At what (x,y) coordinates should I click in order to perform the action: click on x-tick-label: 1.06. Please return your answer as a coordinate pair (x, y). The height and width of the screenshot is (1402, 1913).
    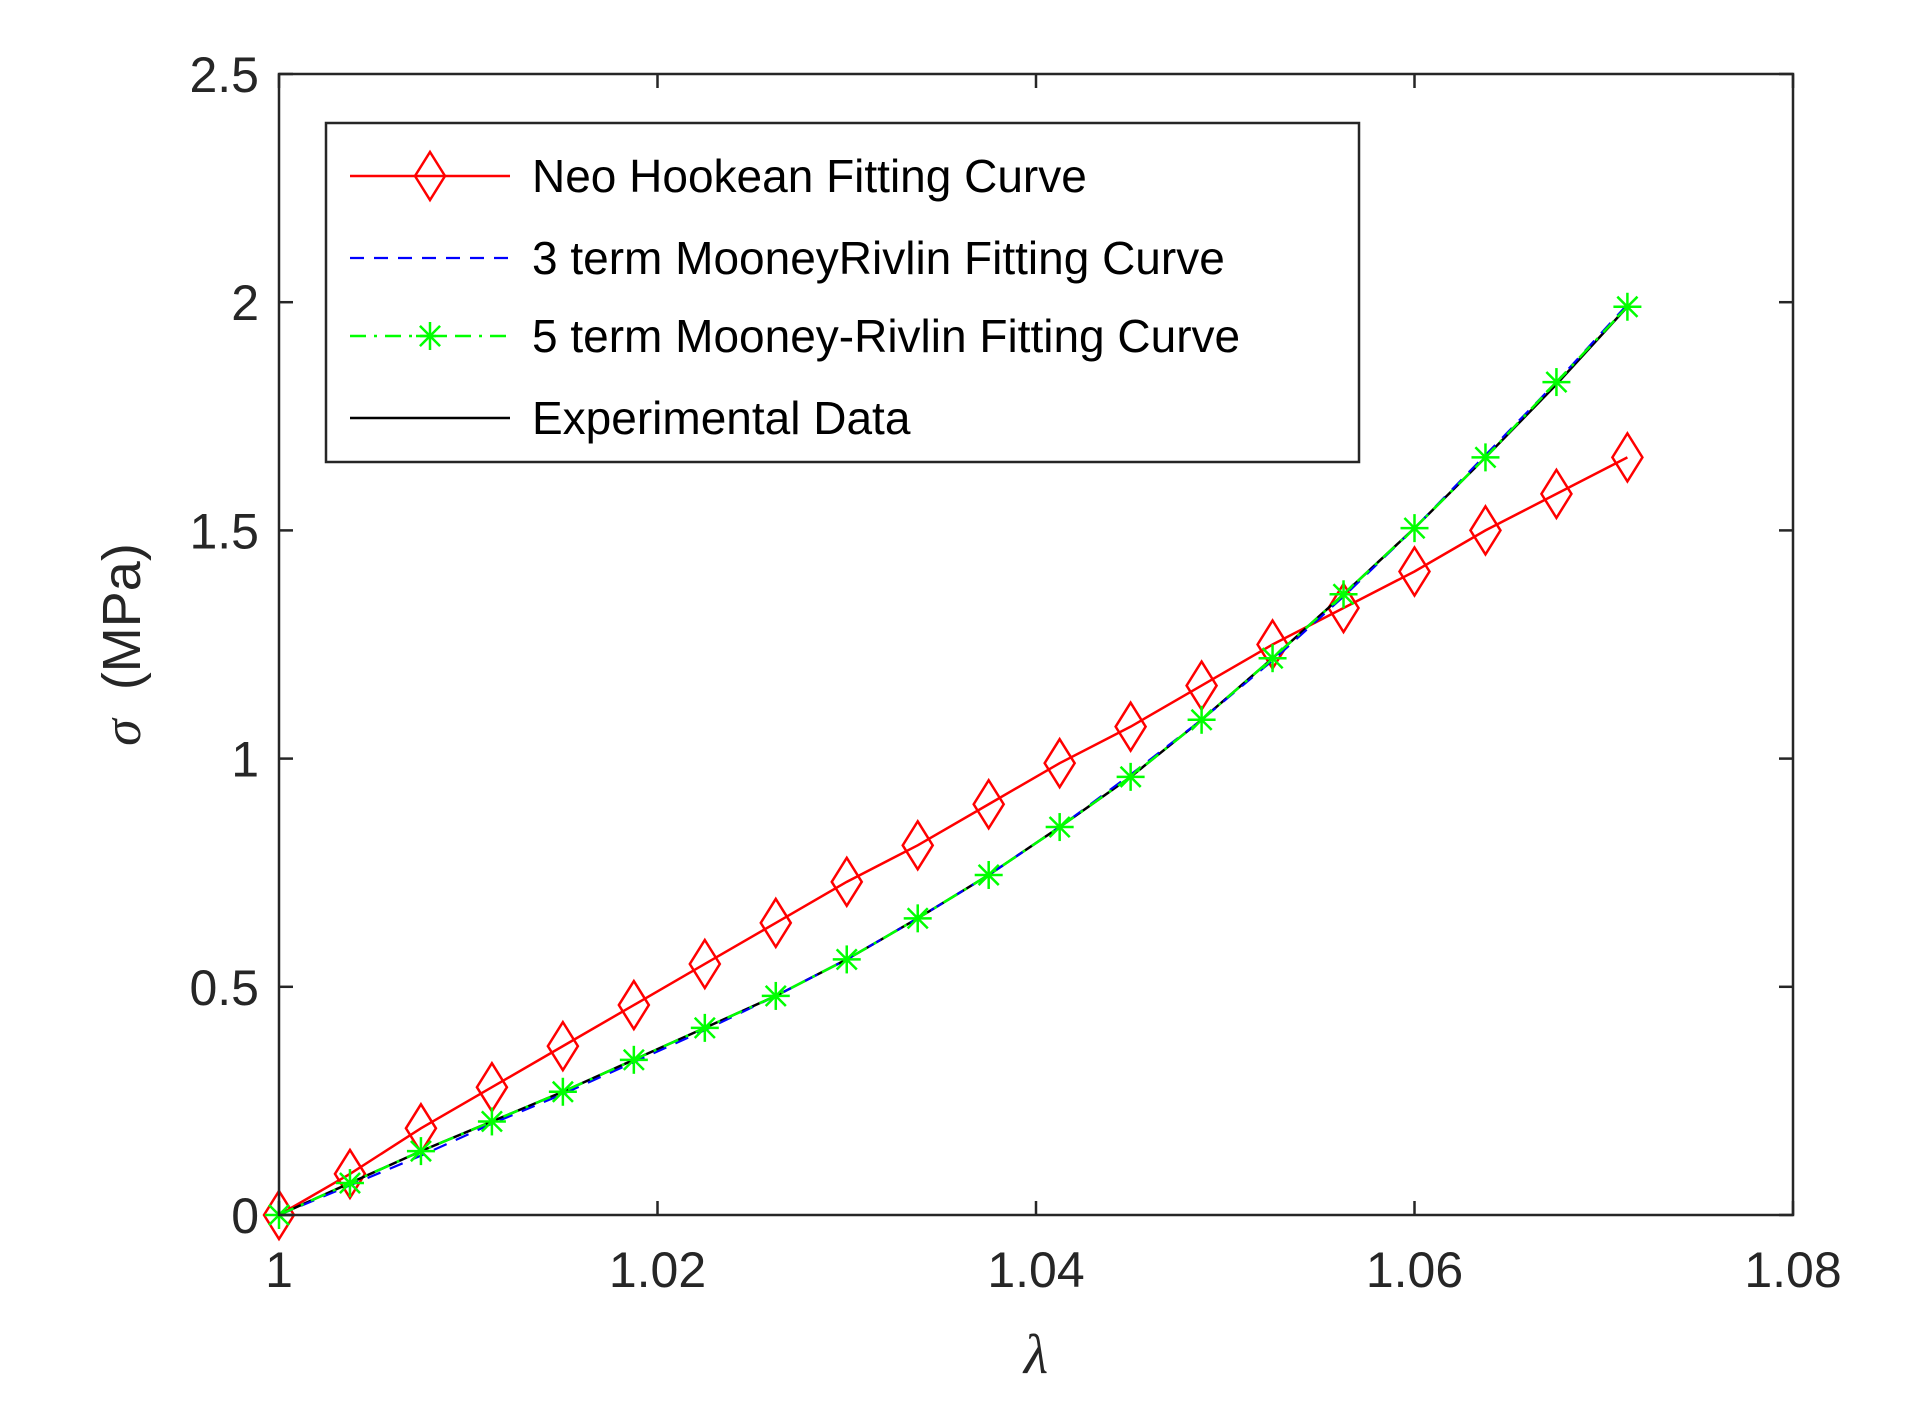
    Looking at the image, I should click on (1414, 1270).